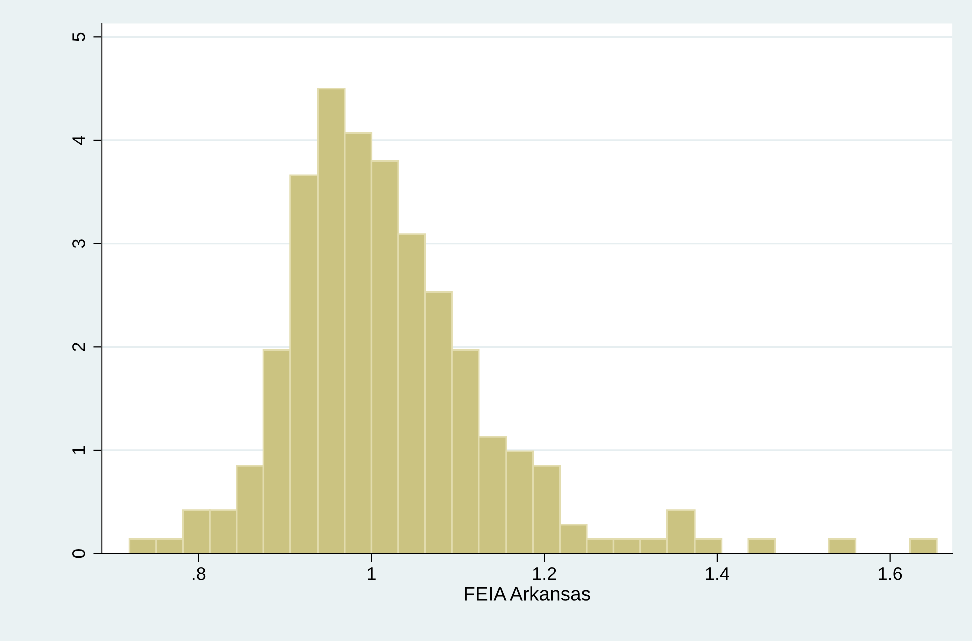  What do you see at coordinates (79, 141) in the screenshot?
I see `y-tick-label: 4` at bounding box center [79, 141].